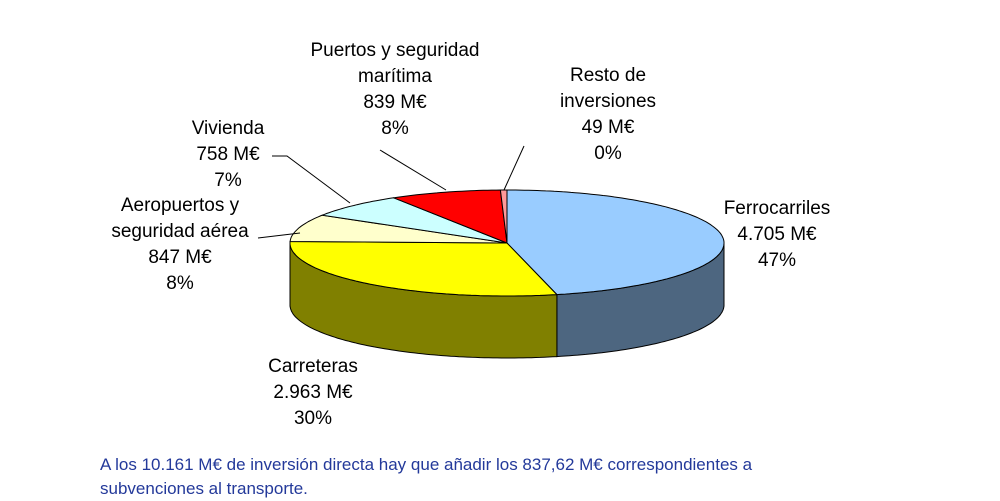 The image size is (1000, 501). What do you see at coordinates (228, 180) in the screenshot?
I see `percentage-label: 7%` at bounding box center [228, 180].